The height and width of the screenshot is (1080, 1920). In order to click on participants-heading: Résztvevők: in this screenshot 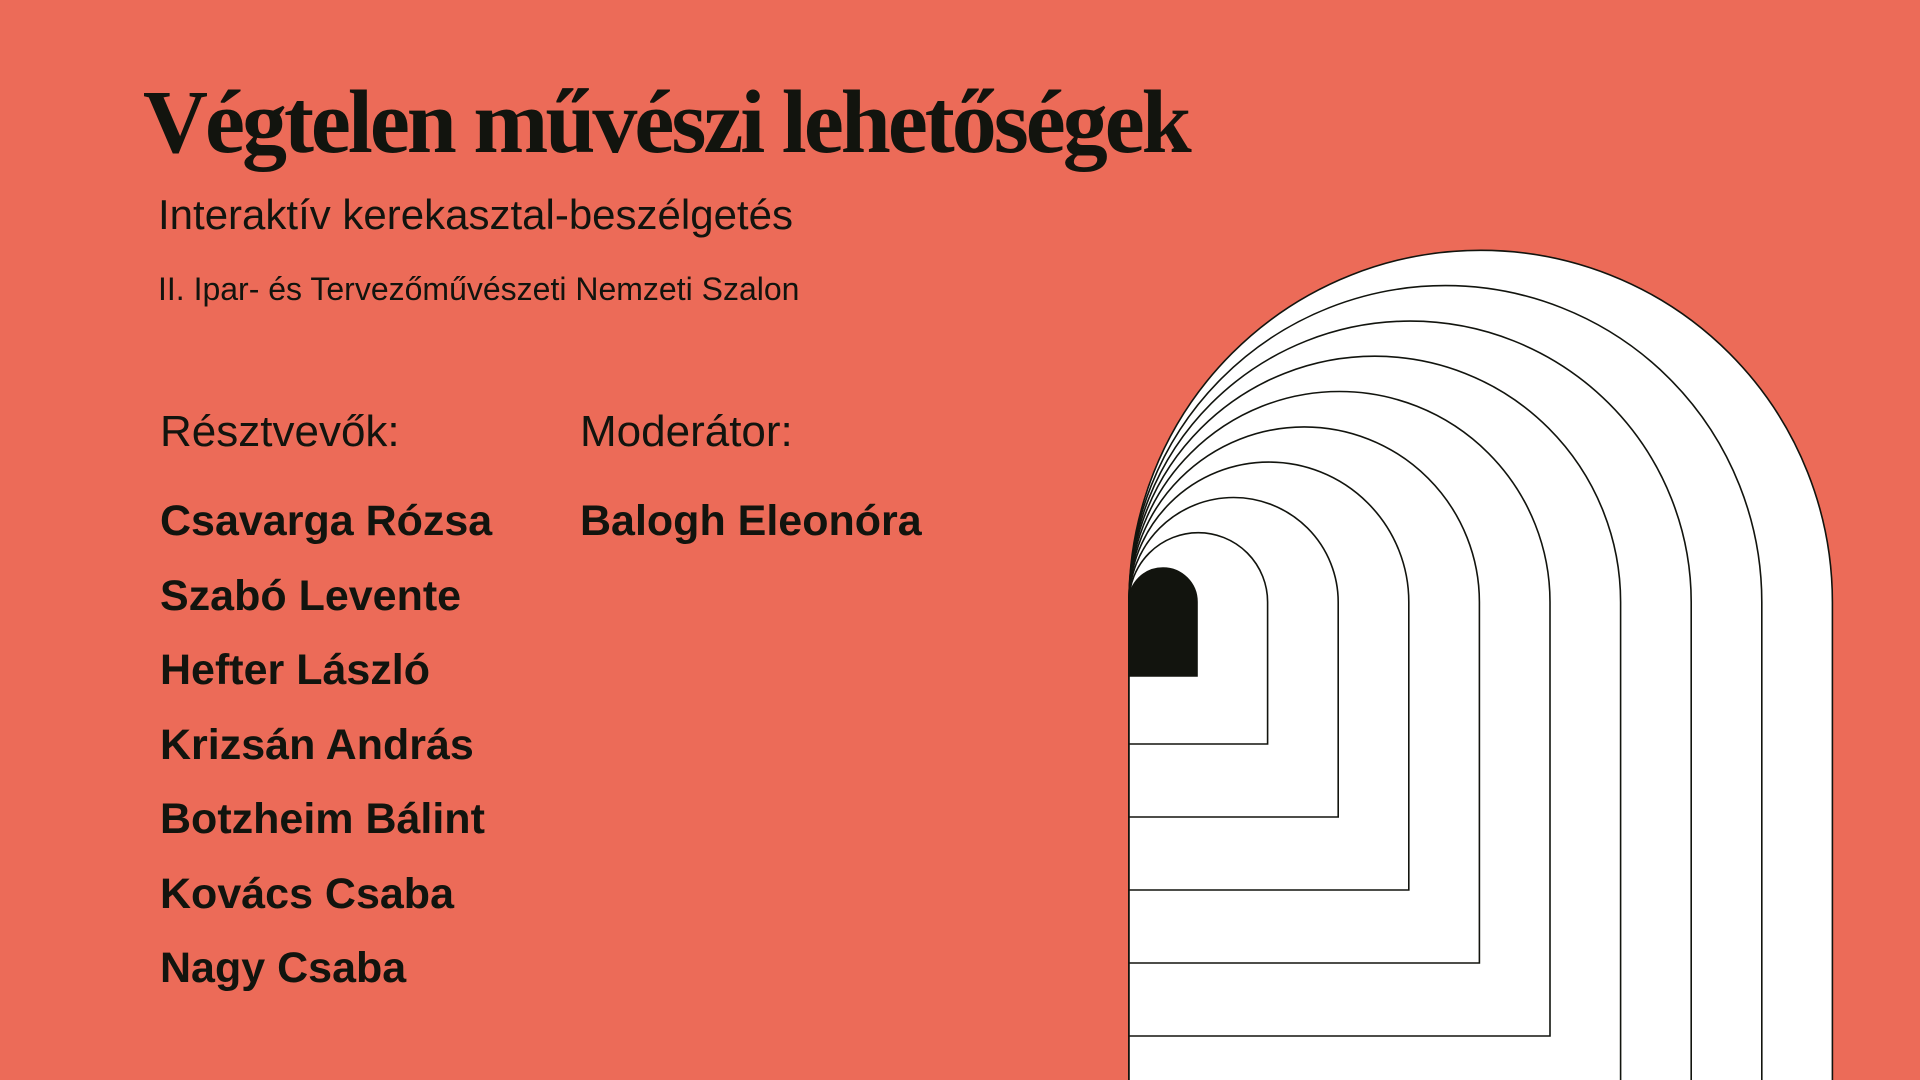, I will do `click(280, 431)`.